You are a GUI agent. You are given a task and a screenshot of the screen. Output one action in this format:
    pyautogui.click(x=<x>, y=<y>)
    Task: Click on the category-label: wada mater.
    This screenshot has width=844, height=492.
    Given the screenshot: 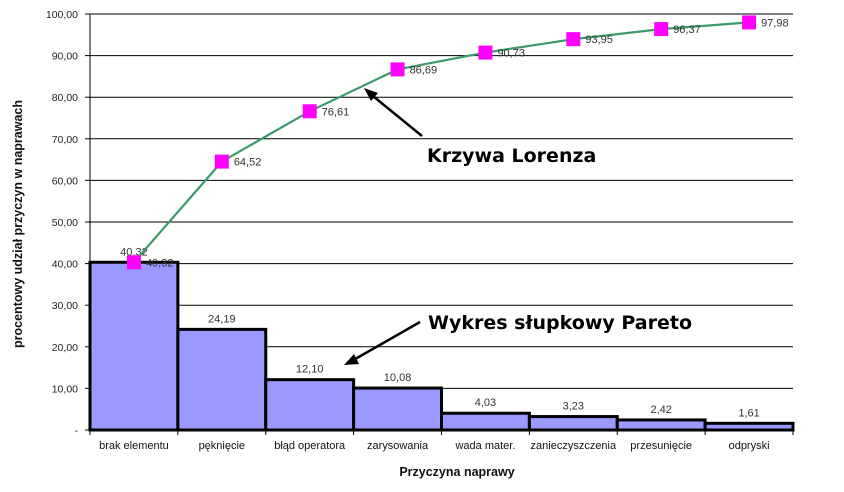 What is the action you would take?
    pyautogui.click(x=484, y=446)
    